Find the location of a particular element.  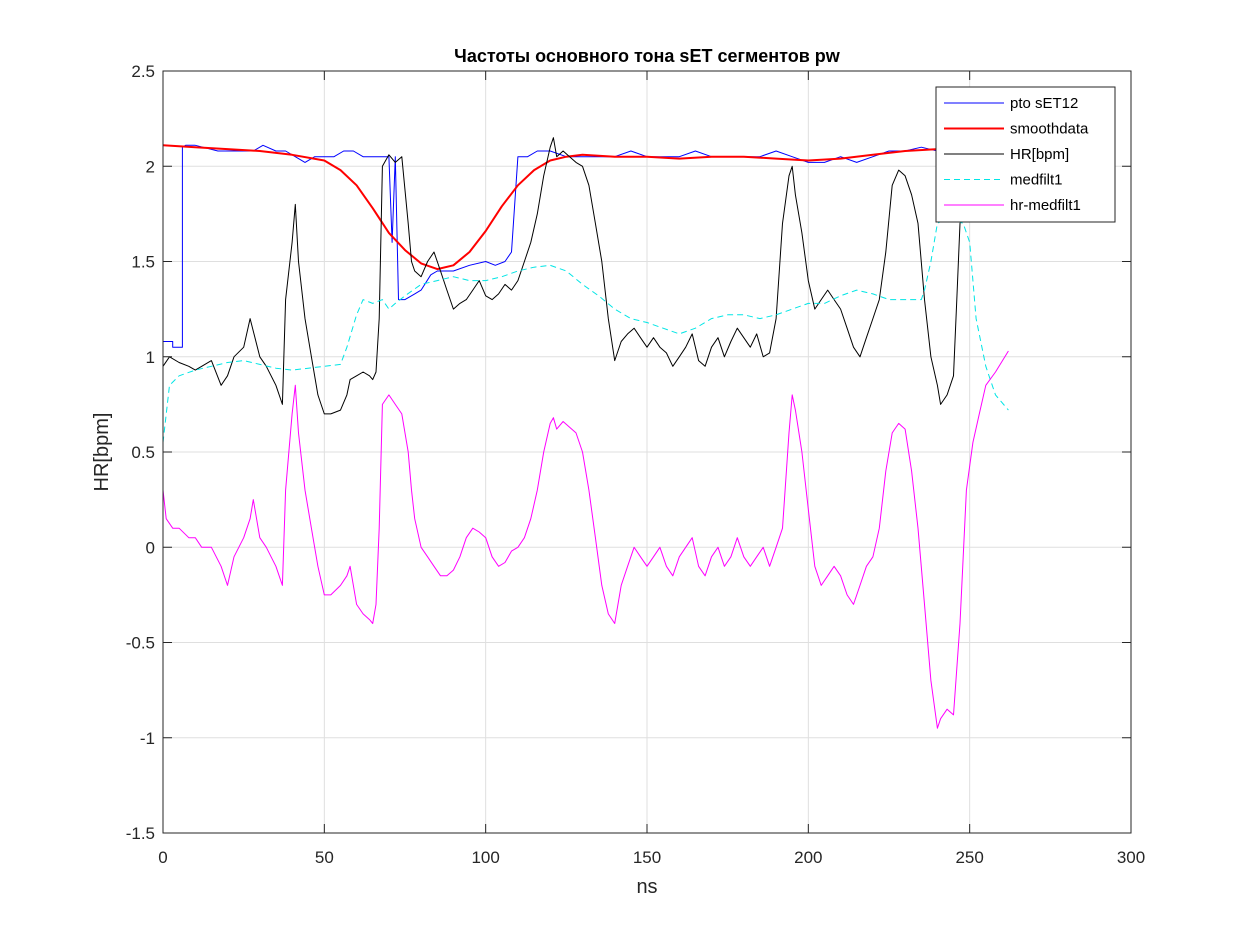

legend-label: HR[bpm] is located at coordinates (1039, 154).